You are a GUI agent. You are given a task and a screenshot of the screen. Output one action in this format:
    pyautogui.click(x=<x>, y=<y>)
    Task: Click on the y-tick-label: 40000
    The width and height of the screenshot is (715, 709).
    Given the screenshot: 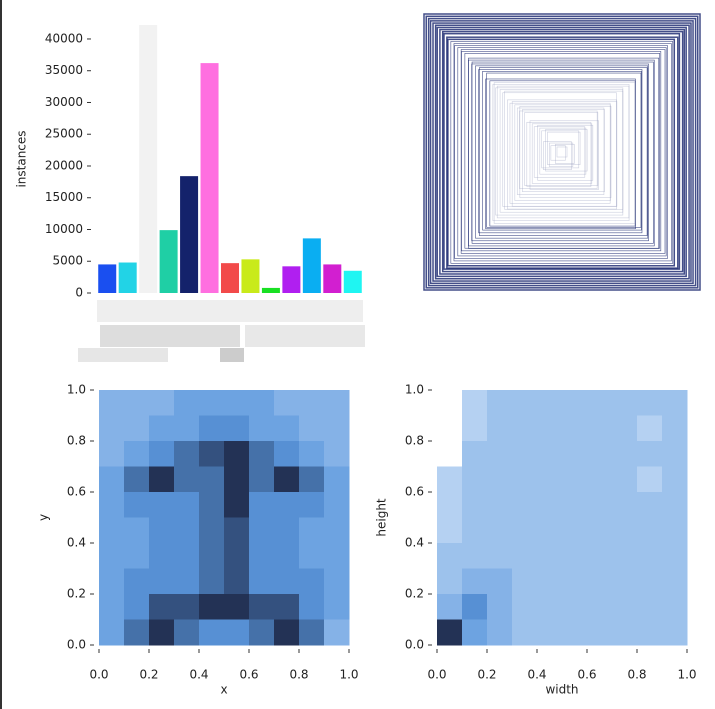 What is the action you would take?
    pyautogui.click(x=64, y=38)
    